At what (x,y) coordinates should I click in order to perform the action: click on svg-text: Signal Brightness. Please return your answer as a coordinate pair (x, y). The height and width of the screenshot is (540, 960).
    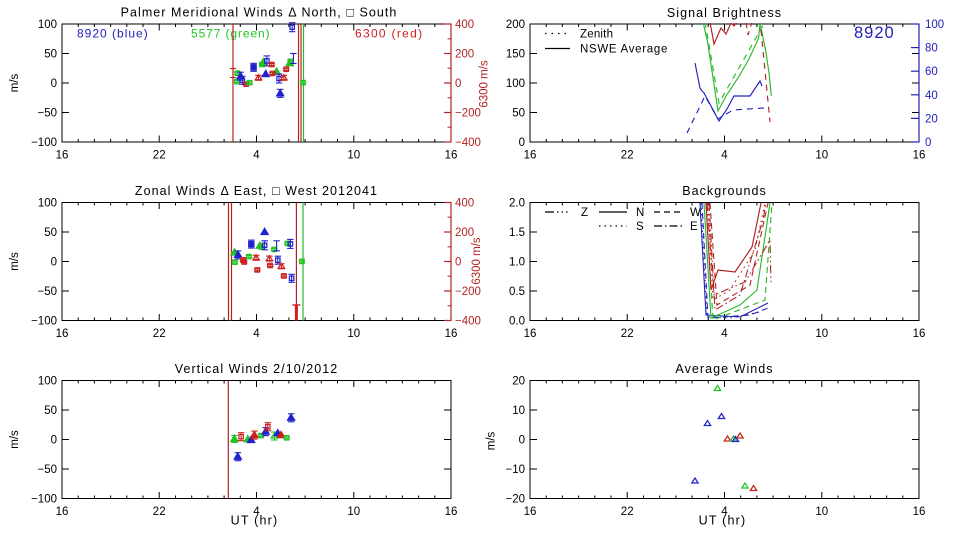
    Looking at the image, I should click on (724, 13).